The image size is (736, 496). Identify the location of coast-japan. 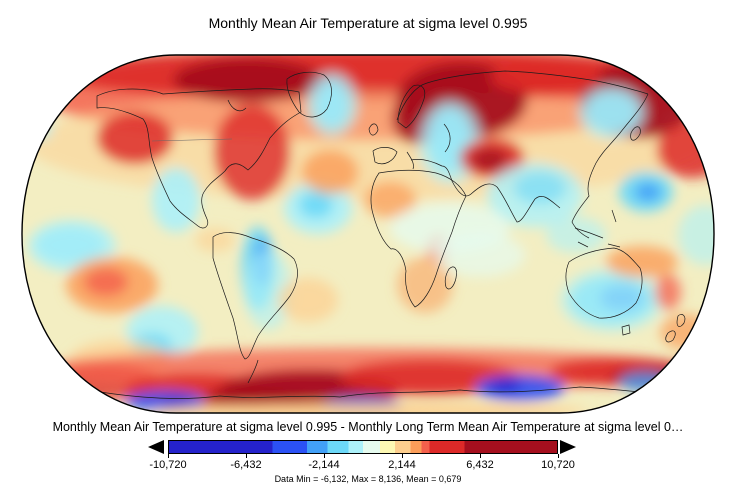
(635, 133).